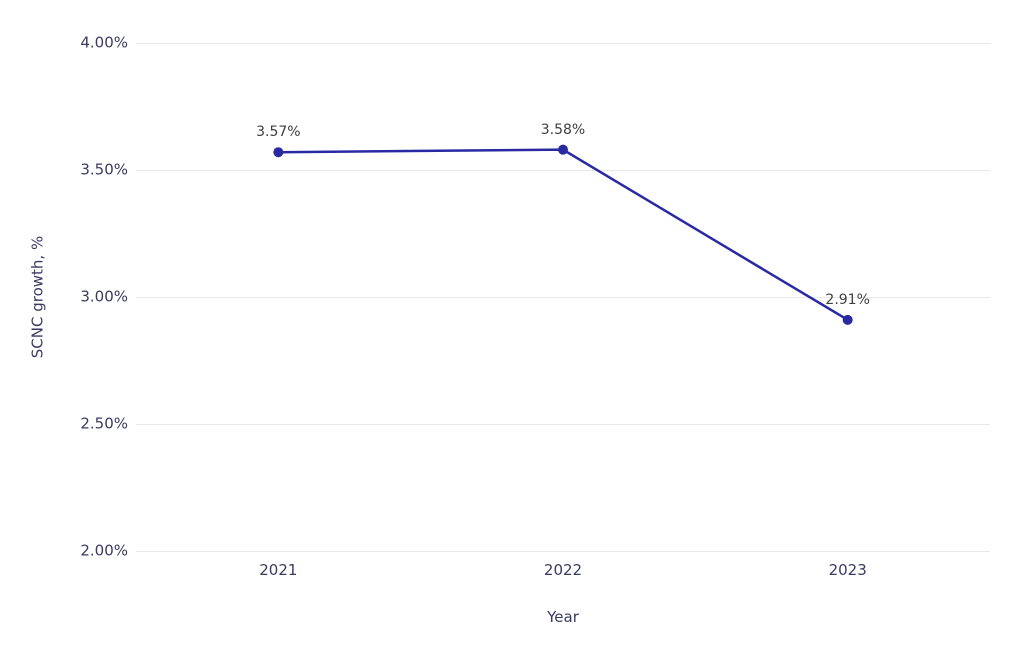  Describe the element at coordinates (104, 550) in the screenshot. I see `y-tick-label: 2.00%` at that location.